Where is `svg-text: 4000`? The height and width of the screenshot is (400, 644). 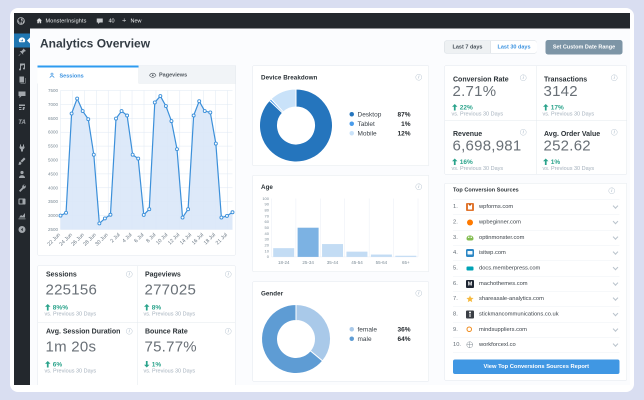
svg-text: 4000 is located at coordinates (53, 187).